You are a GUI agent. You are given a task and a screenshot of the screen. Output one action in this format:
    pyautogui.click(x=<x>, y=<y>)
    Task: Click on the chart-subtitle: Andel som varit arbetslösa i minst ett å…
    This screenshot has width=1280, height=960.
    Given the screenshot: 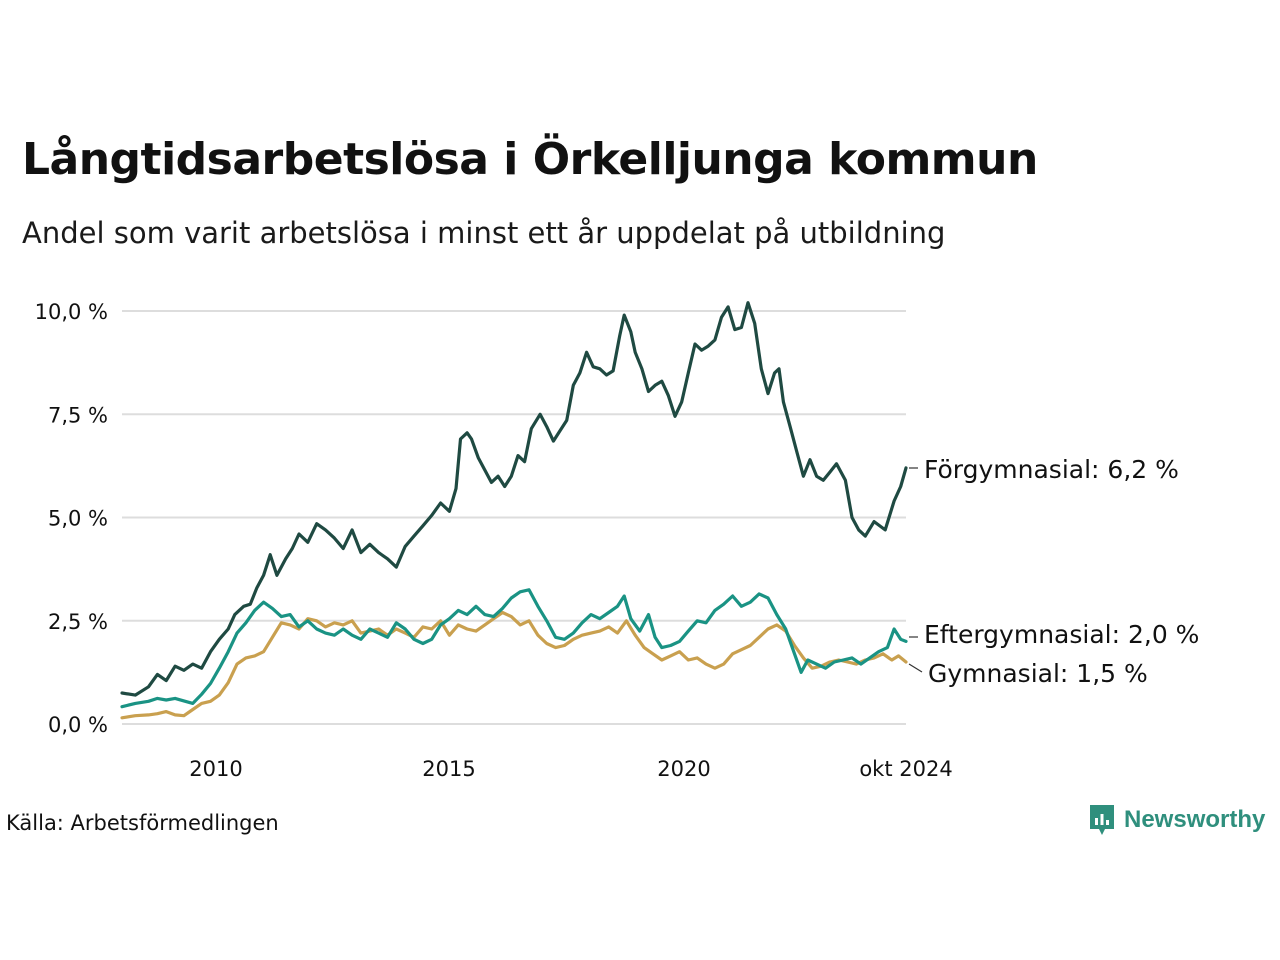 What is the action you would take?
    pyautogui.click(x=484, y=233)
    